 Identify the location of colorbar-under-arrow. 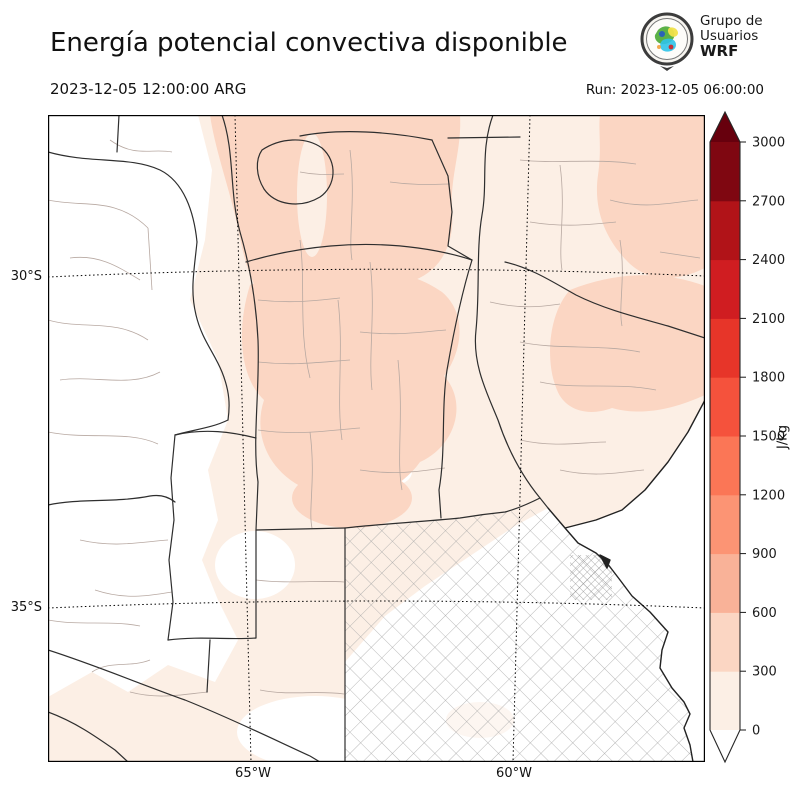
(725, 746).